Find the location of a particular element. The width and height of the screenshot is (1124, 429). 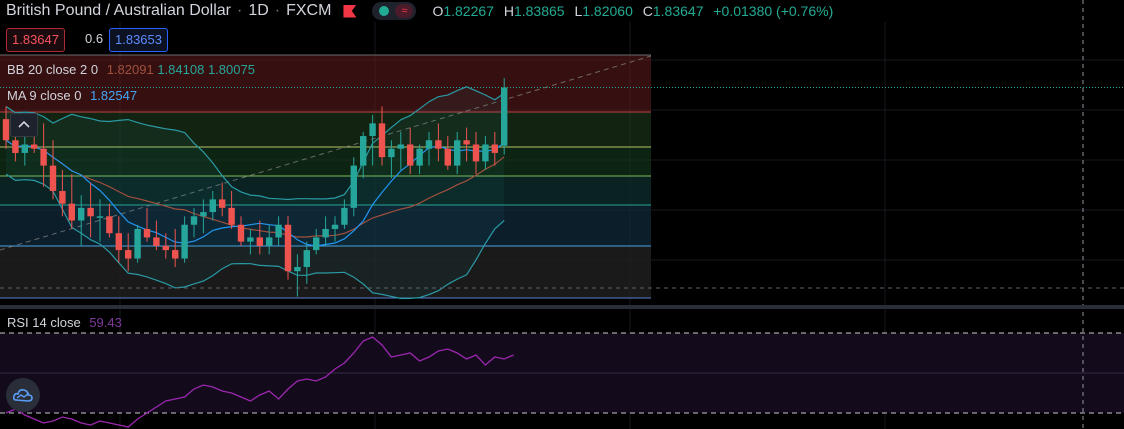

bb-lower-line is located at coordinates (255, 236).